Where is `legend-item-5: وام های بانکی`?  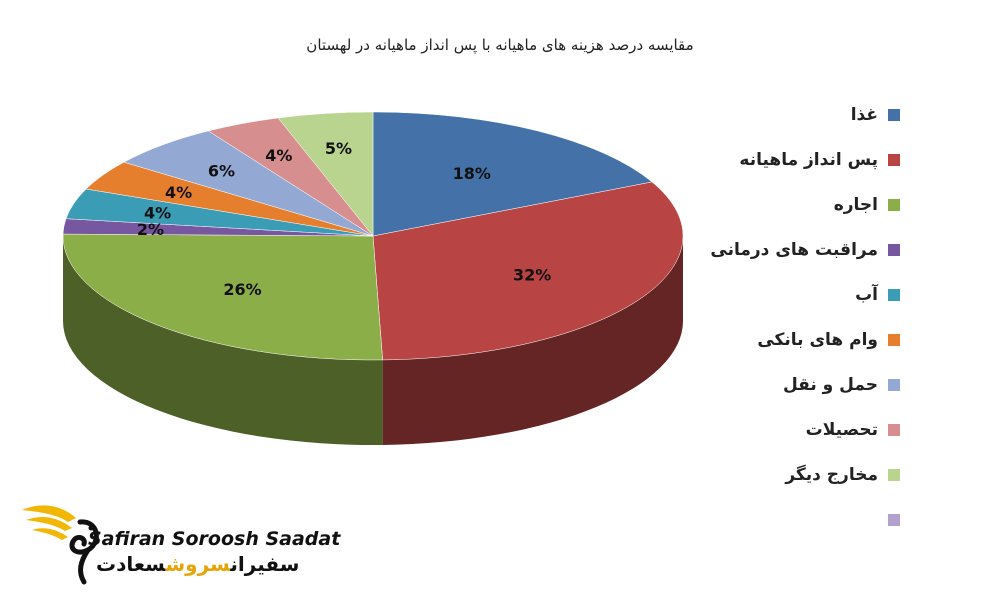
legend-item-5: وام های بانکی is located at coordinates (800, 339).